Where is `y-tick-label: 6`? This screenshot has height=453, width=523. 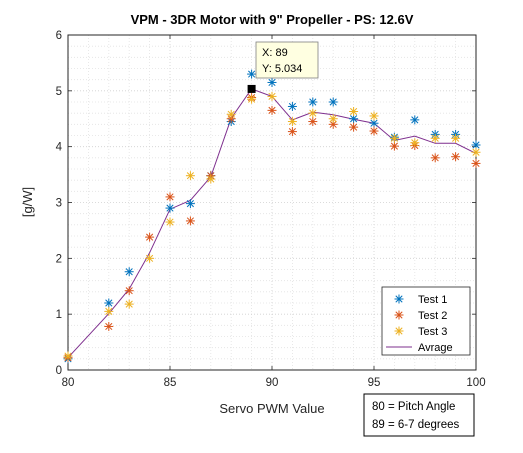
y-tick-label: 6 is located at coordinates (59, 36).